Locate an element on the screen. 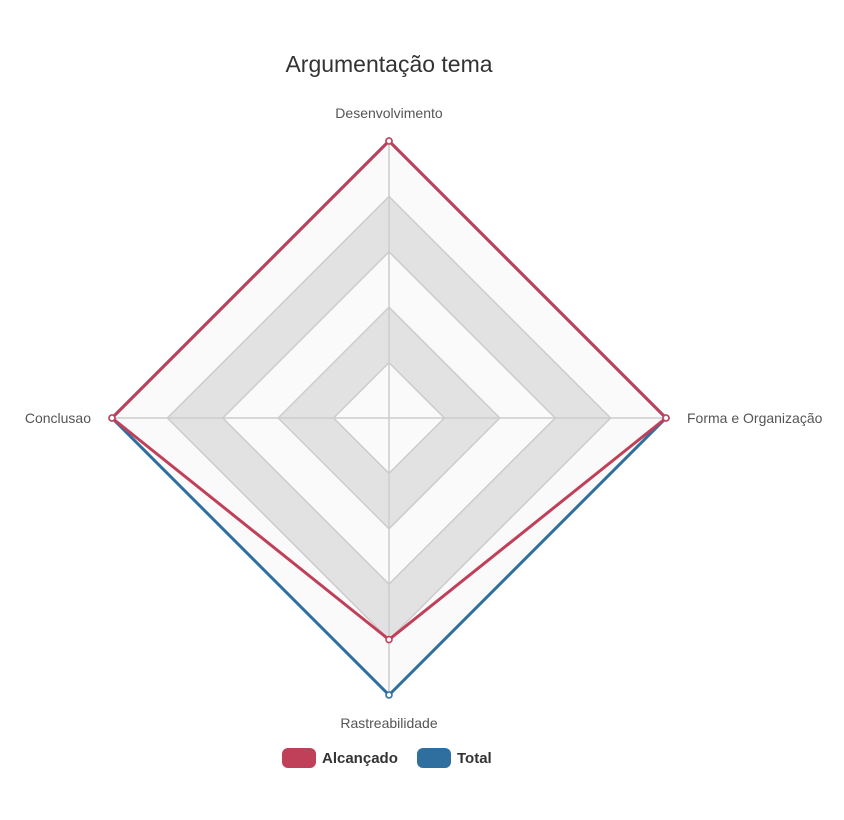 The image size is (844, 820). axis-label-2: Rastreabilidade is located at coordinates (388, 723).